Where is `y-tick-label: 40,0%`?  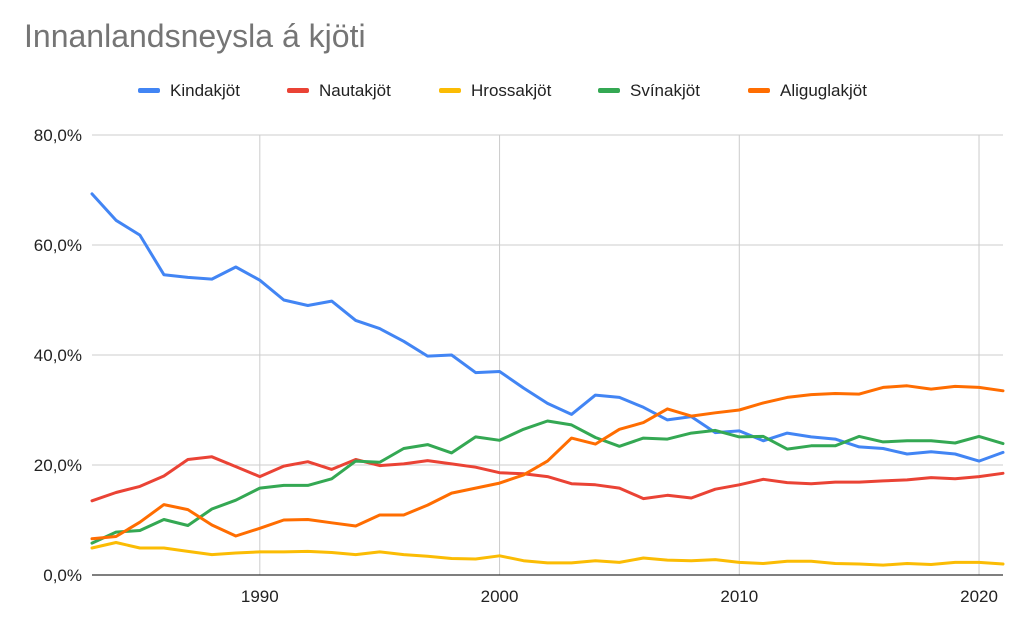
y-tick-label: 40,0% is located at coordinates (58, 355).